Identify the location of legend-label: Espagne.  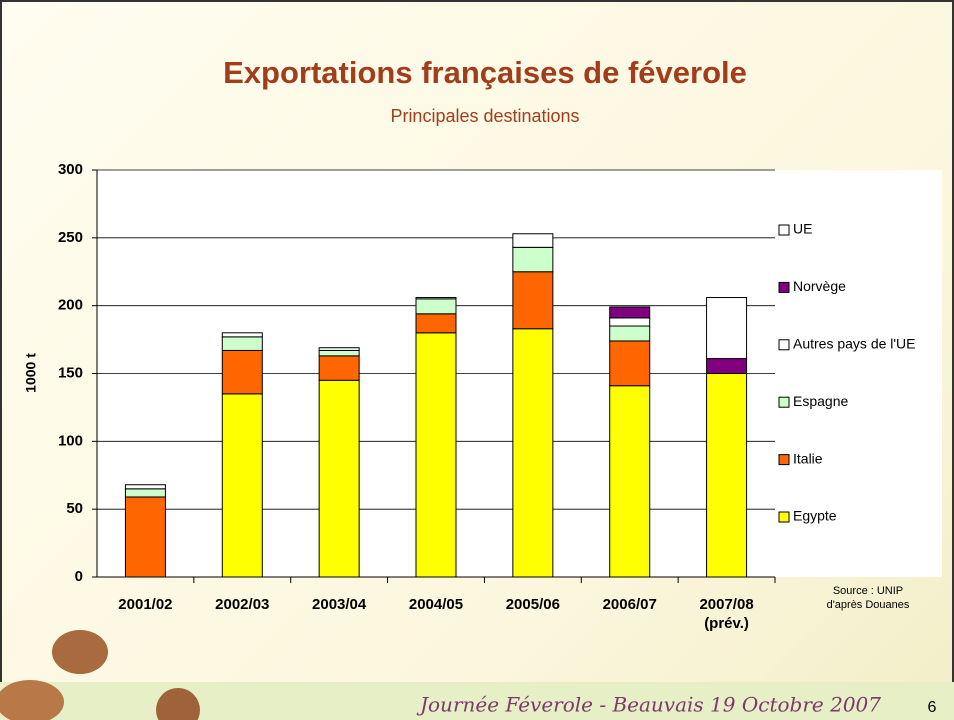
(820, 401).